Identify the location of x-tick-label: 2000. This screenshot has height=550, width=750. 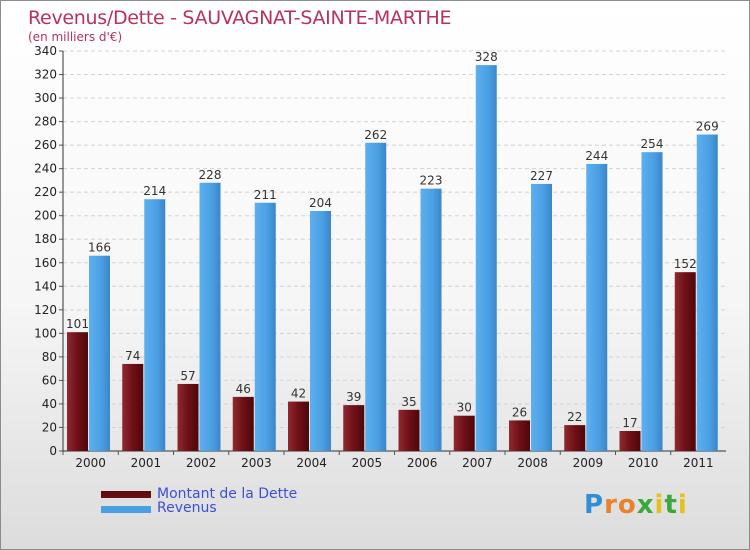
(90, 463).